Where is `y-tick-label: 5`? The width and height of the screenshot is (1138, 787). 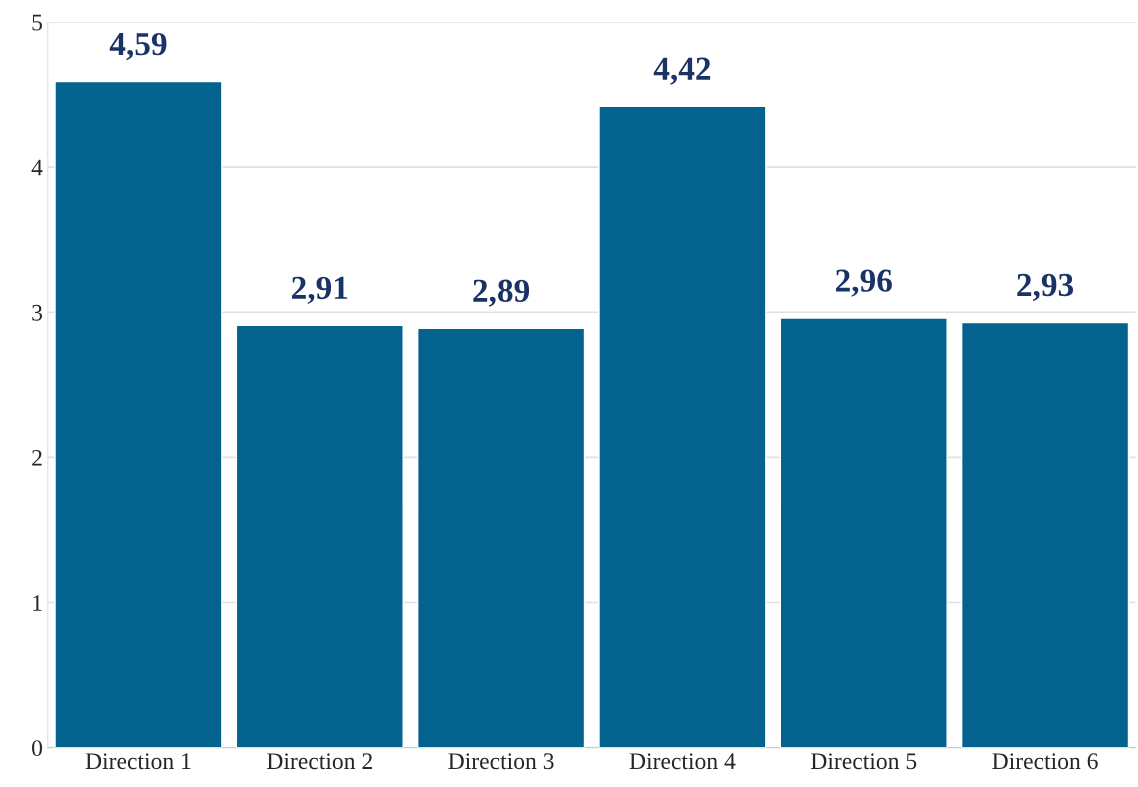
y-tick-label: 5 is located at coordinates (37, 22).